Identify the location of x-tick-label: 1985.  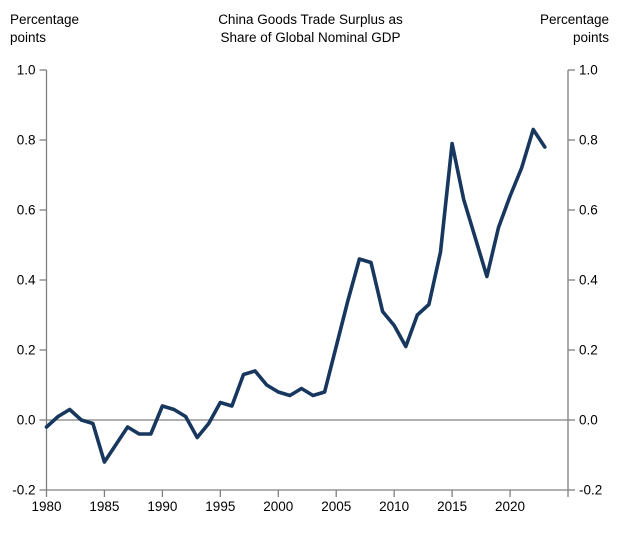
(104, 506).